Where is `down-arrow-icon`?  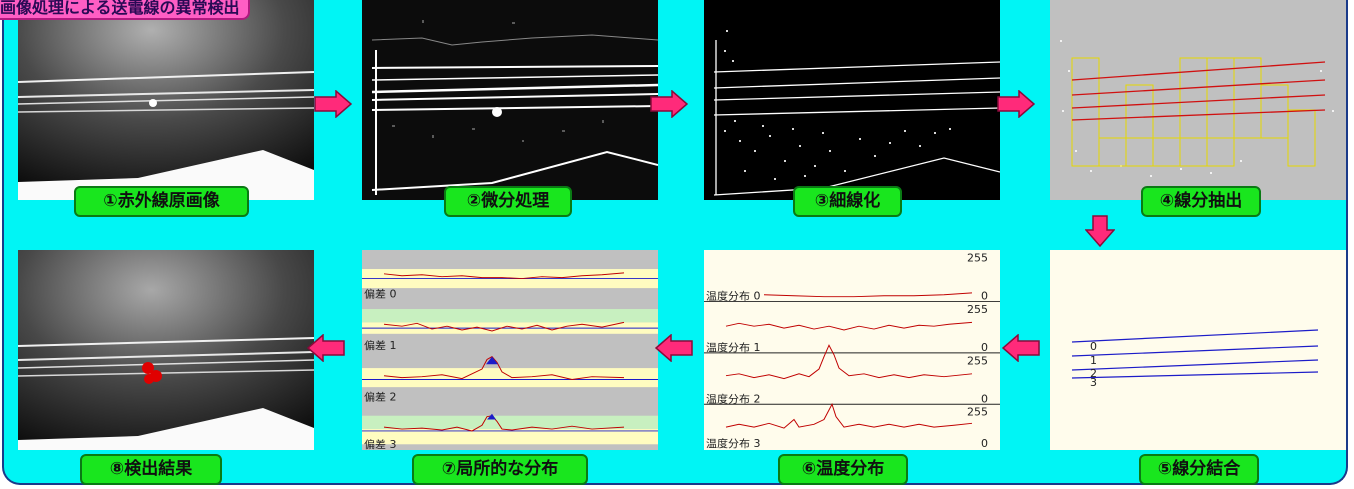
down-arrow-icon is located at coordinates (1100, 231).